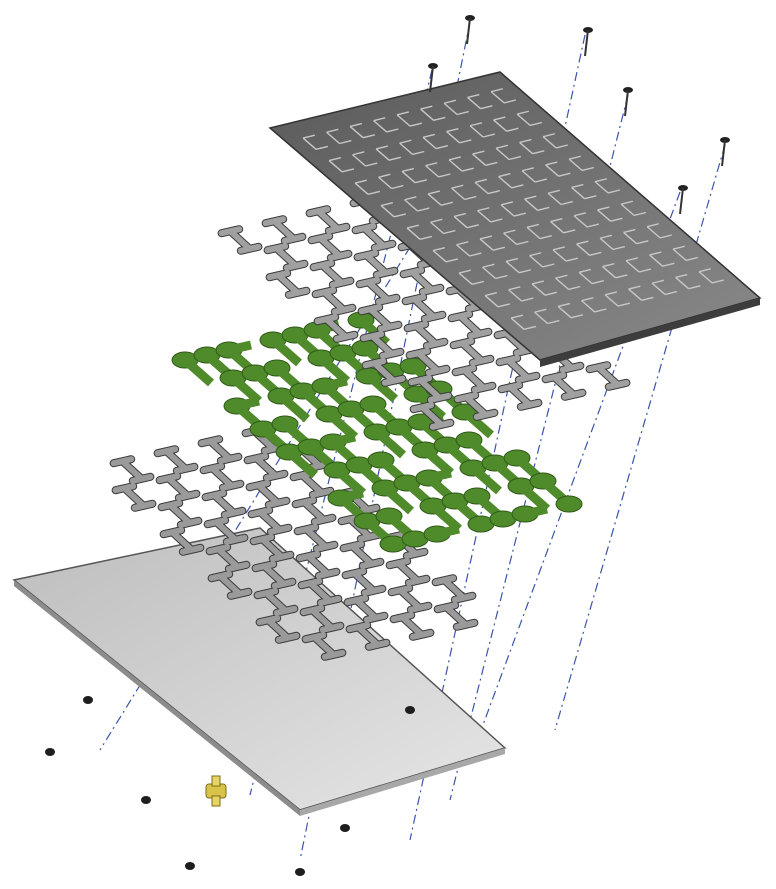 The height and width of the screenshot is (889, 776). Describe the element at coordinates (216, 791) in the screenshot. I see `hose-fitting-icon` at that location.